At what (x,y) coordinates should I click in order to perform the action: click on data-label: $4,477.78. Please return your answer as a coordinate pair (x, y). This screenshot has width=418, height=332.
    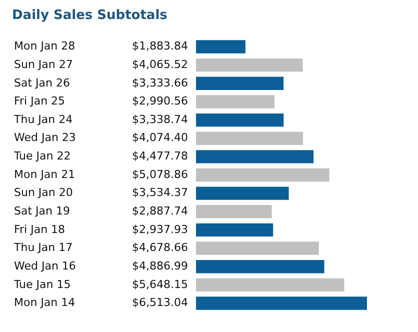
    Looking at the image, I should click on (160, 156).